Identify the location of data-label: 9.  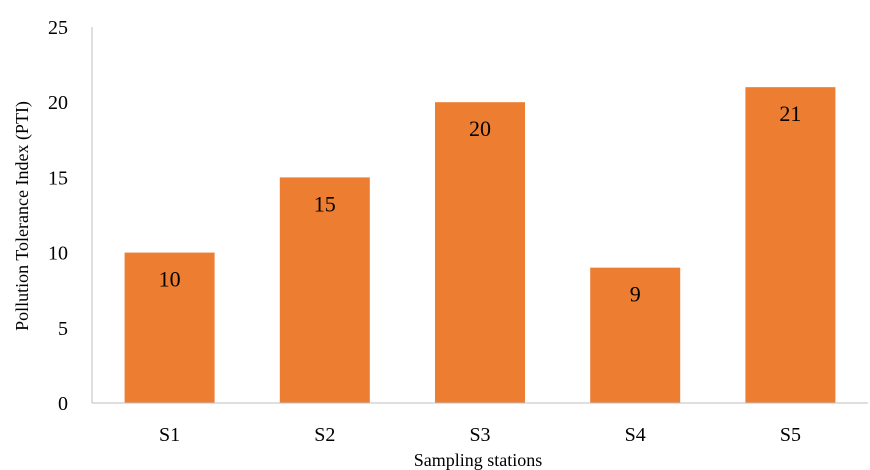
(635, 294).